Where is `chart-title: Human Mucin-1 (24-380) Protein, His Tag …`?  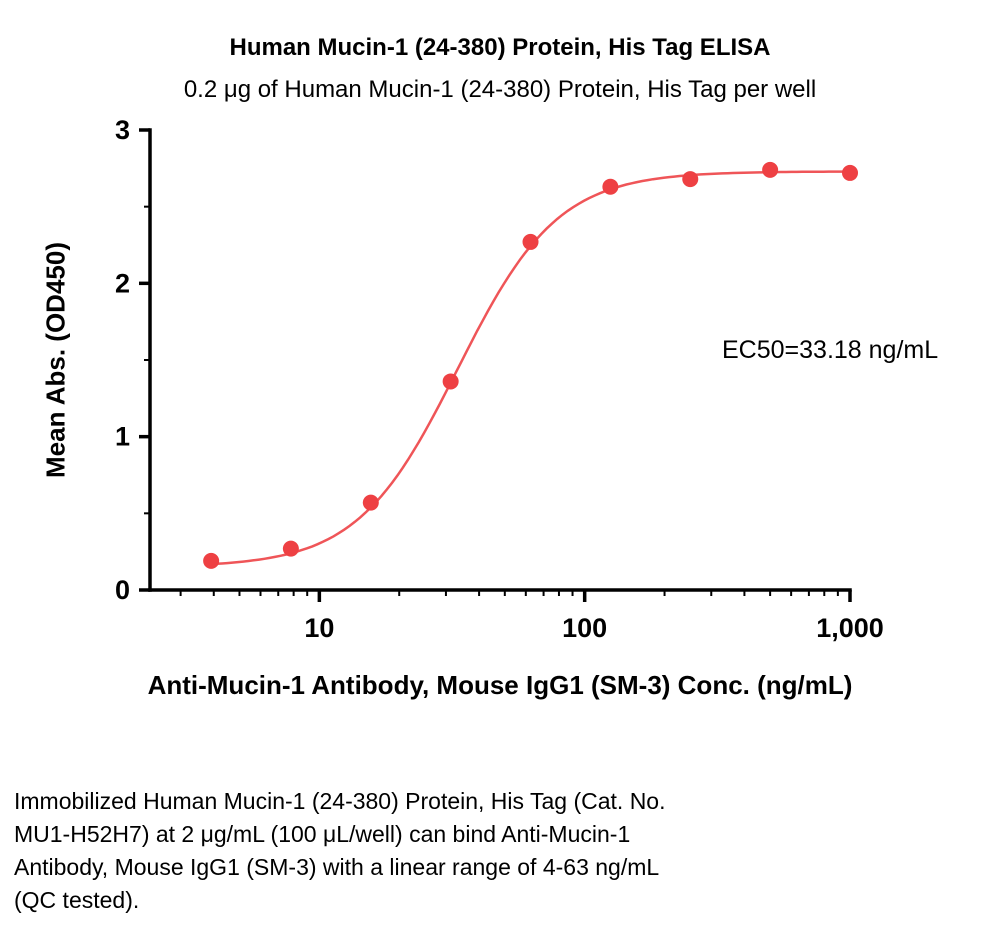
chart-title: Human Mucin-1 (24-380) Protein, His Tag … is located at coordinates (500, 47).